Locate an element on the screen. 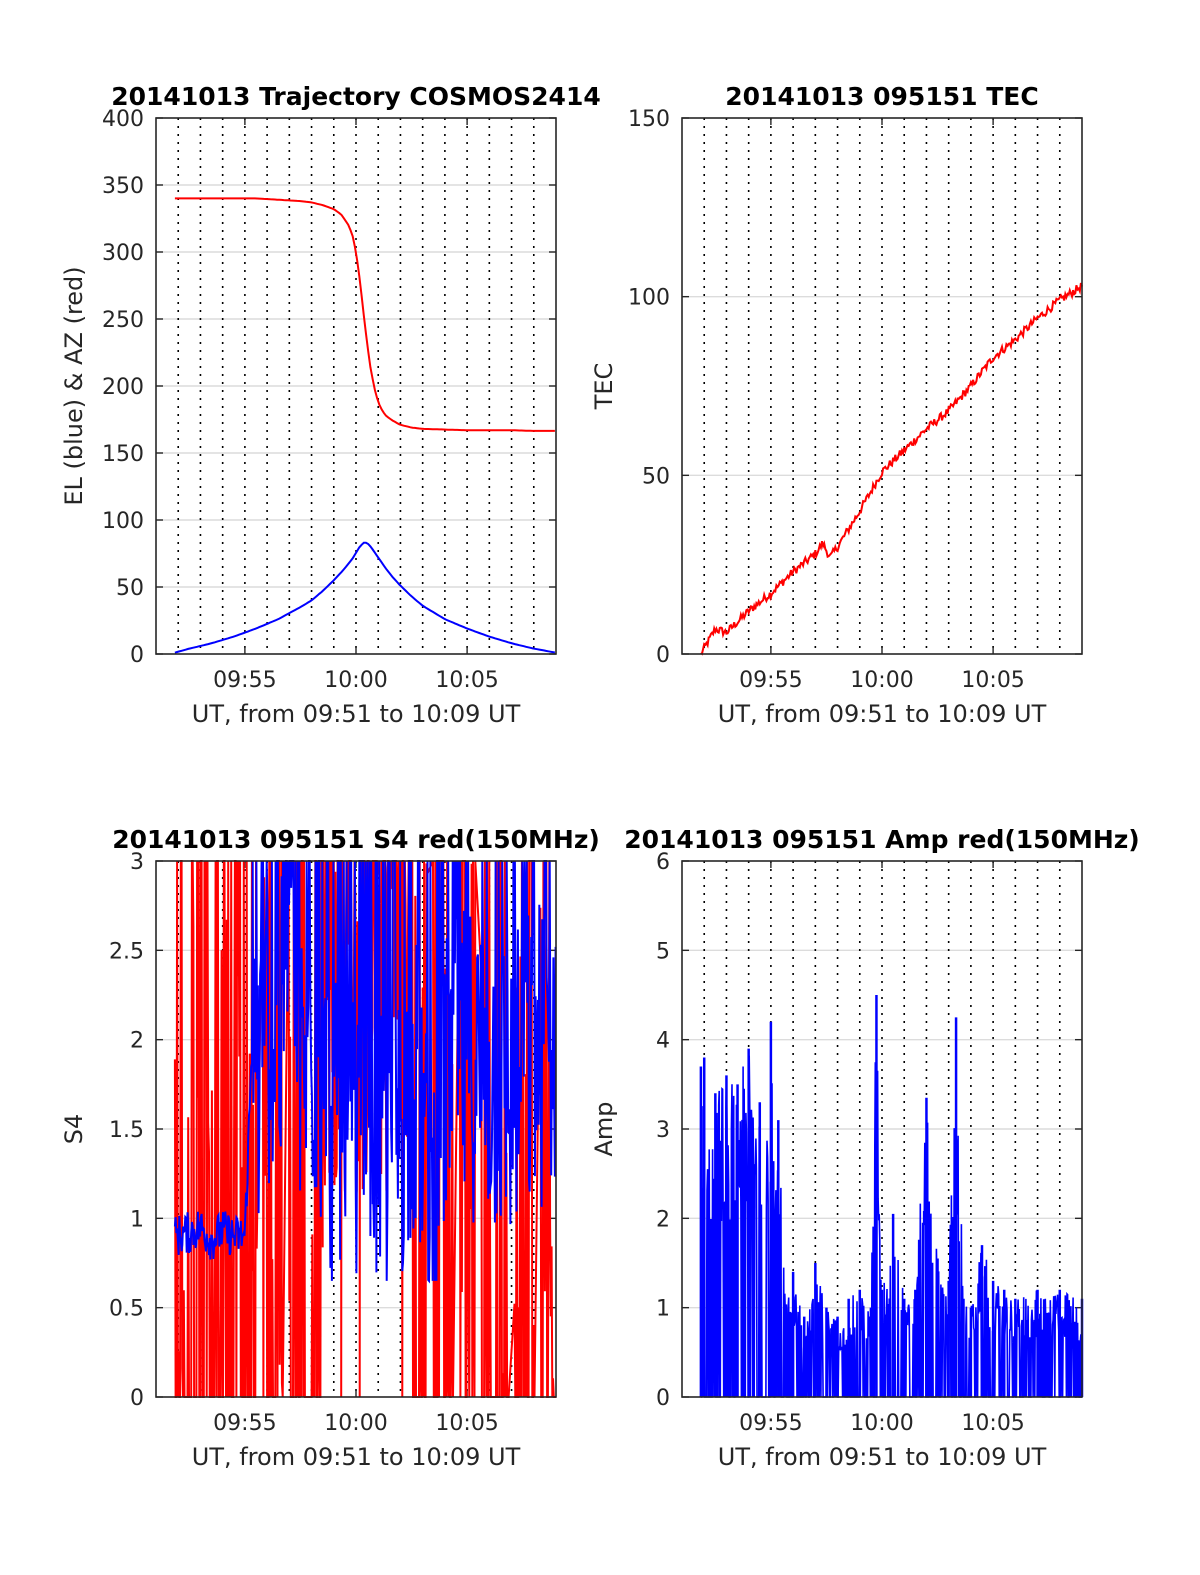 The width and height of the screenshot is (1200, 1575). chart-title: 20141013 095151 S4 red(150MHz) is located at coordinates (356, 839).